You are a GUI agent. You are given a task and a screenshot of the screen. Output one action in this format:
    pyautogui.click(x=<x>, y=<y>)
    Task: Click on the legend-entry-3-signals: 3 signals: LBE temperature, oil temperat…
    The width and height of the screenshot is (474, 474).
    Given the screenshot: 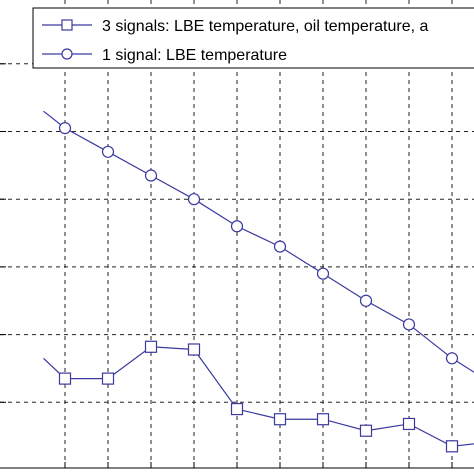 What is the action you would take?
    pyautogui.click(x=235, y=26)
    